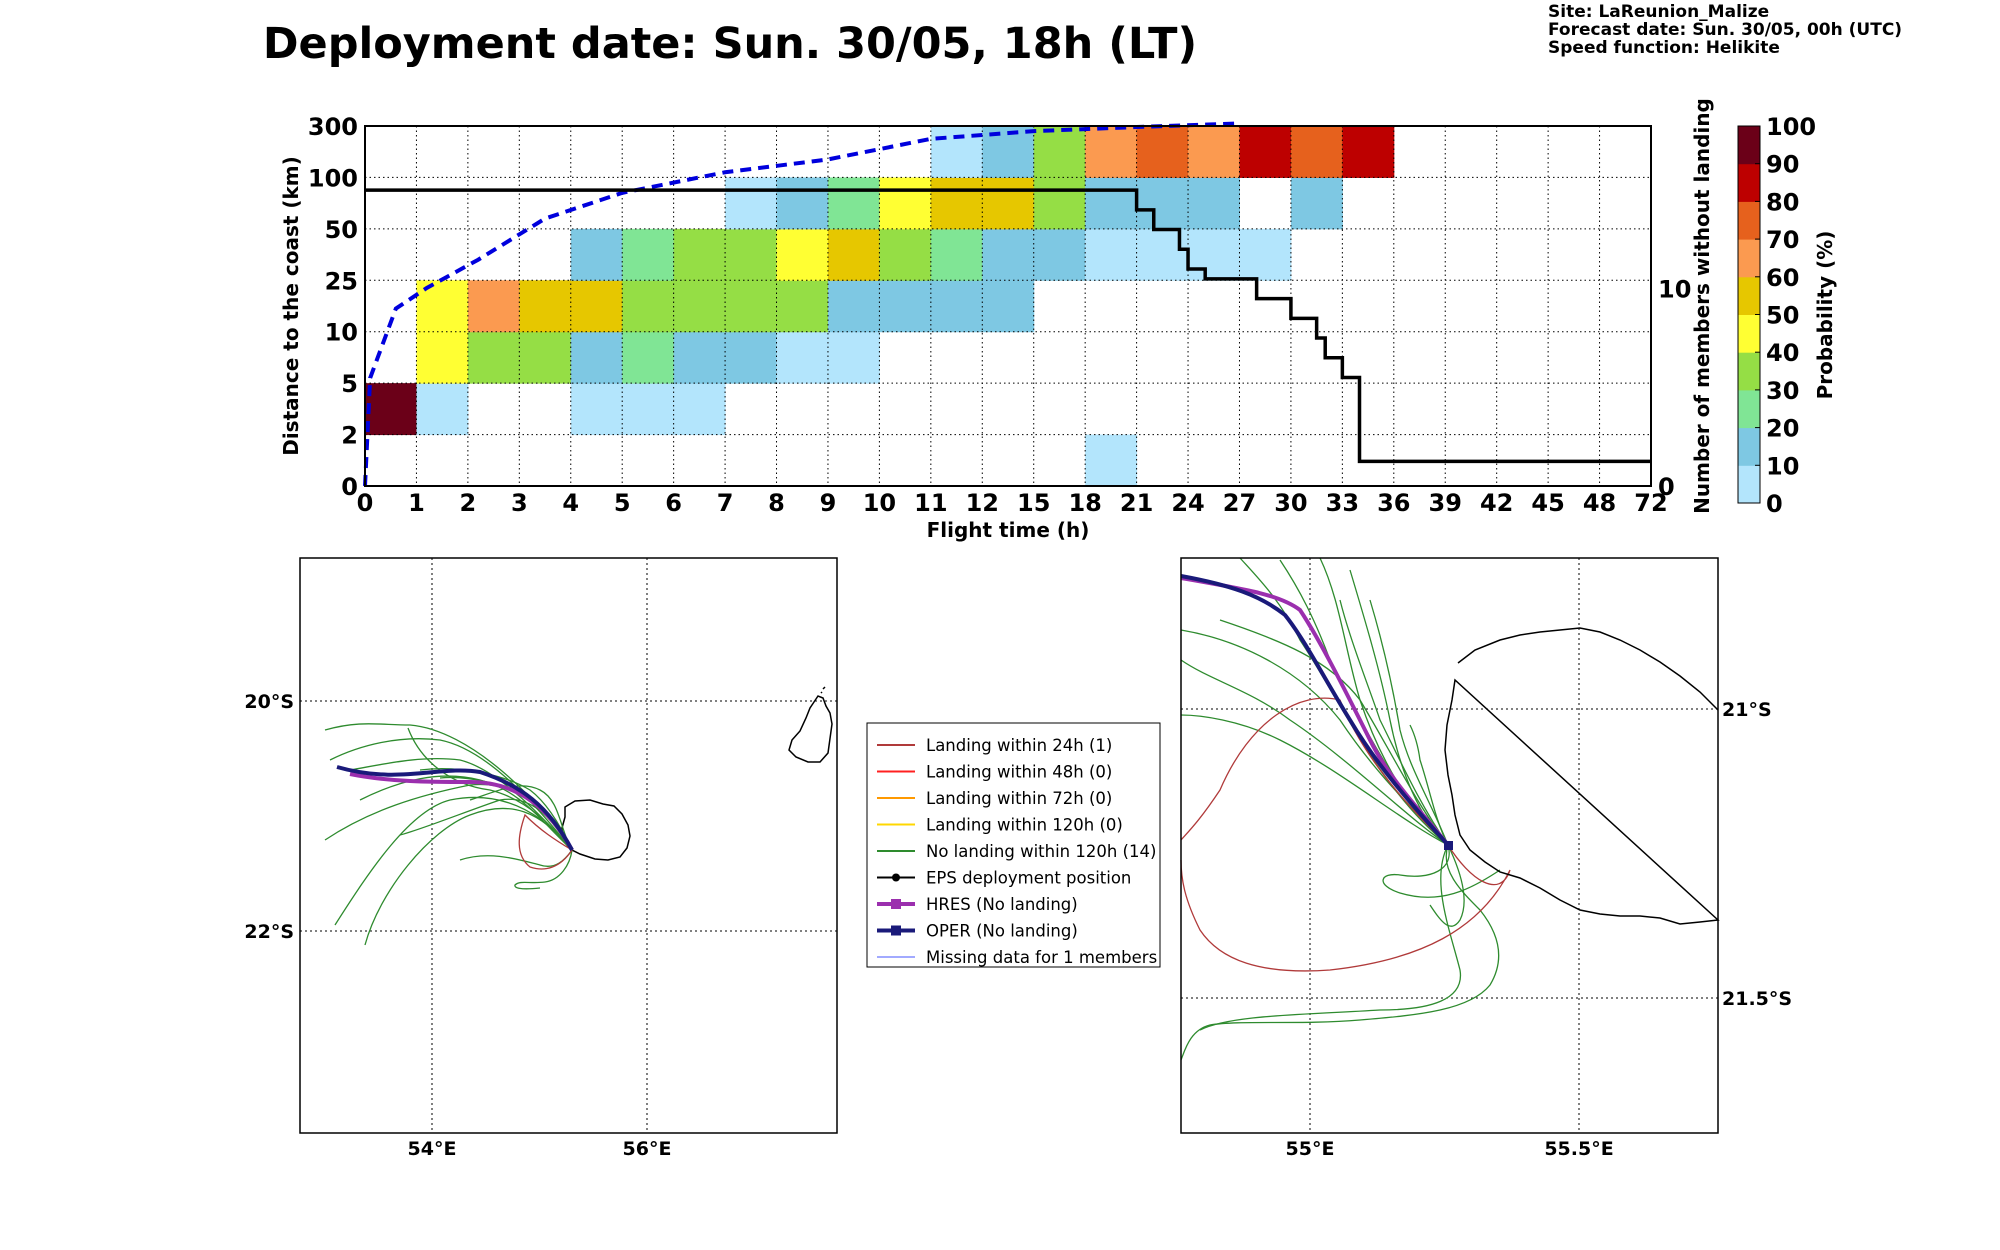 Image resolution: width=2000 pixels, height=1250 pixels. What do you see at coordinates (1674, 290) in the screenshot?
I see `right-tick-label: 10` at bounding box center [1674, 290].